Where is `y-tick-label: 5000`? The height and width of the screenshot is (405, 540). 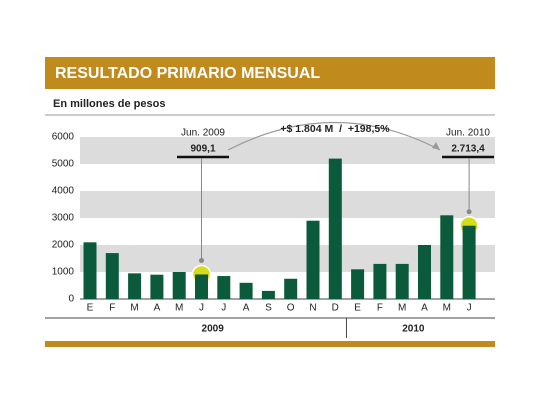
y-tick-label: 5000 is located at coordinates (63, 164).